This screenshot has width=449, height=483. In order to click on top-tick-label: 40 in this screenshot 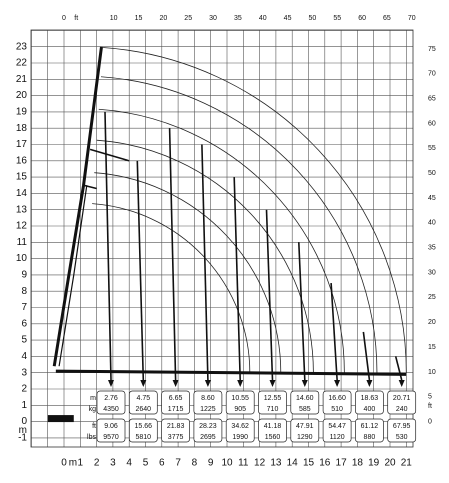, I will do `click(263, 18)`.